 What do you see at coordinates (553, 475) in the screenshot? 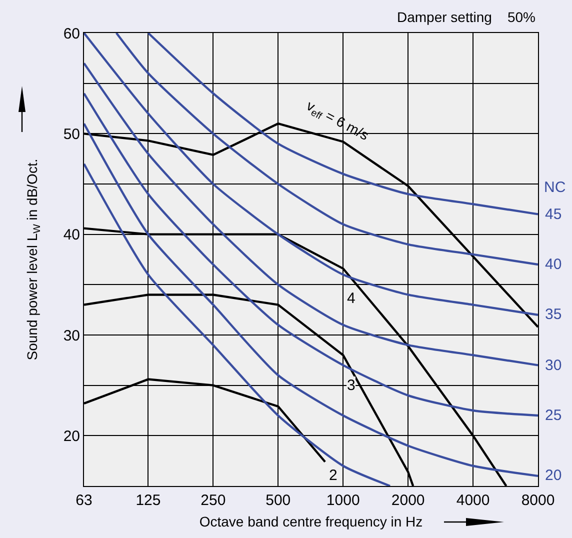
I see `series-label: 20` at bounding box center [553, 475].